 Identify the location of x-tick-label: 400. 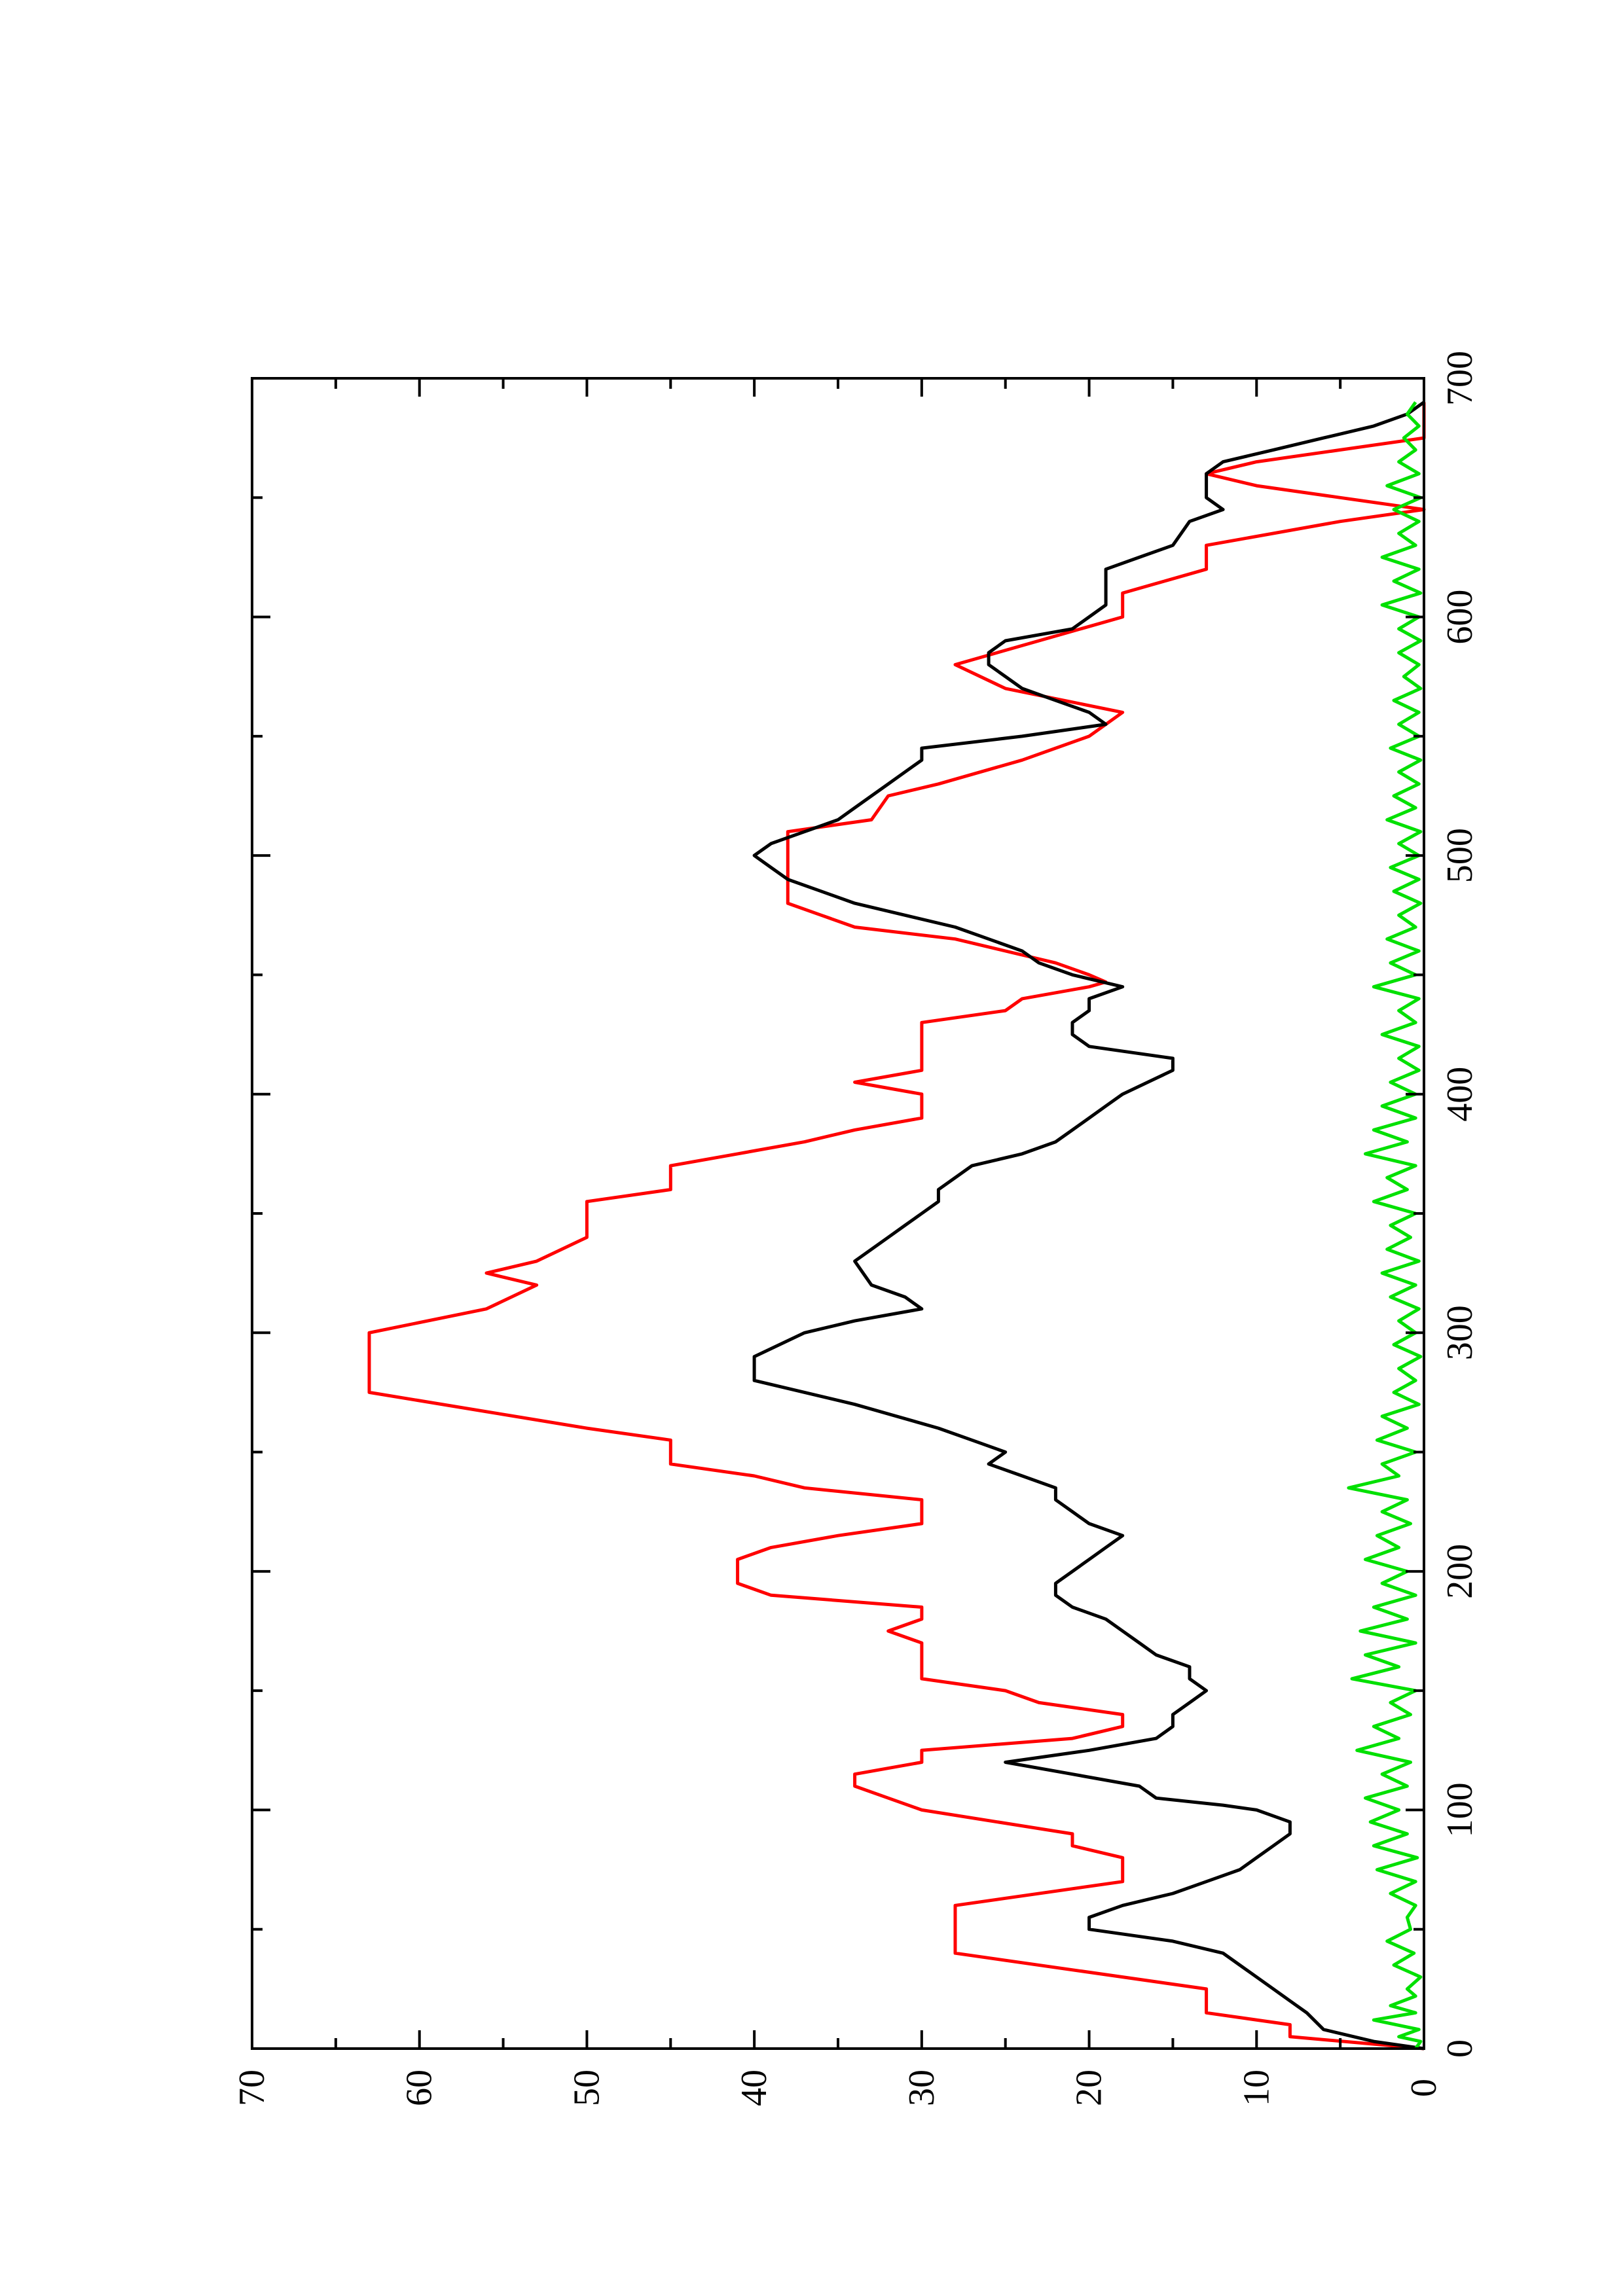
(1460, 1094).